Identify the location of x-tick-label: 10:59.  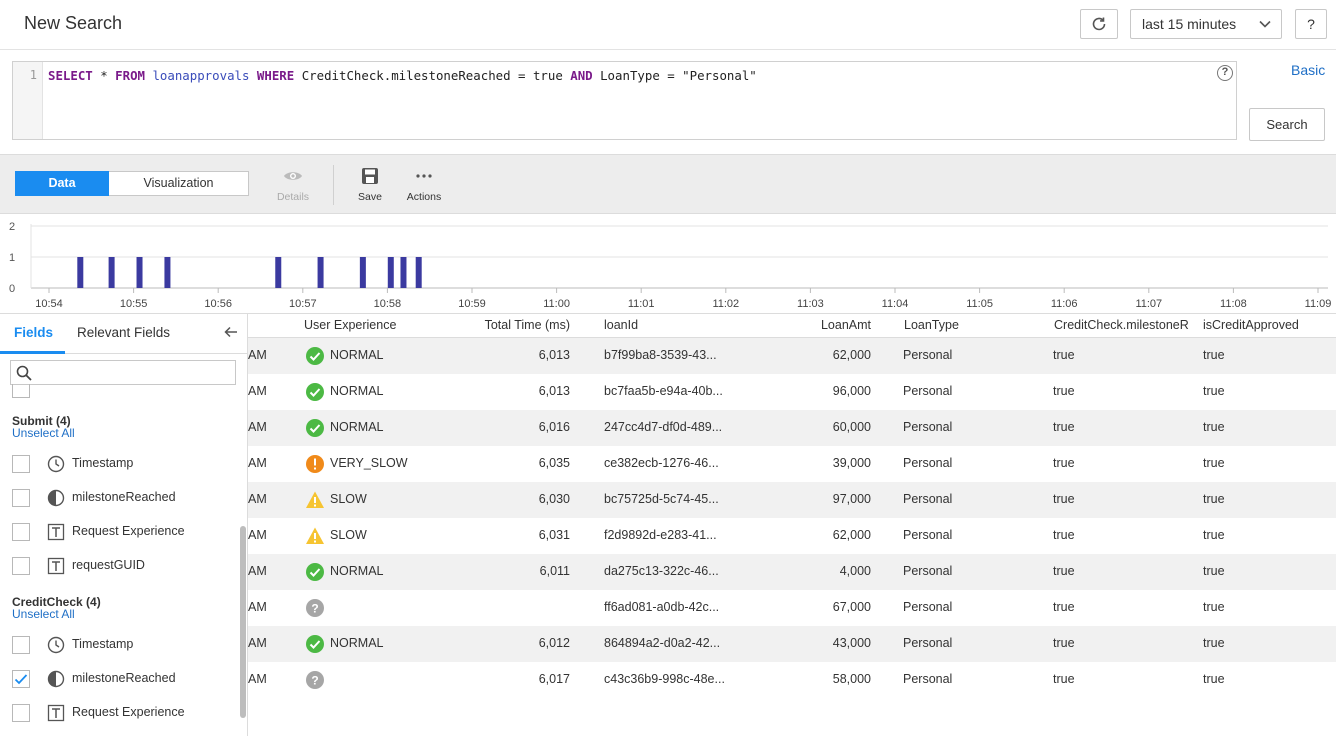
(472, 304).